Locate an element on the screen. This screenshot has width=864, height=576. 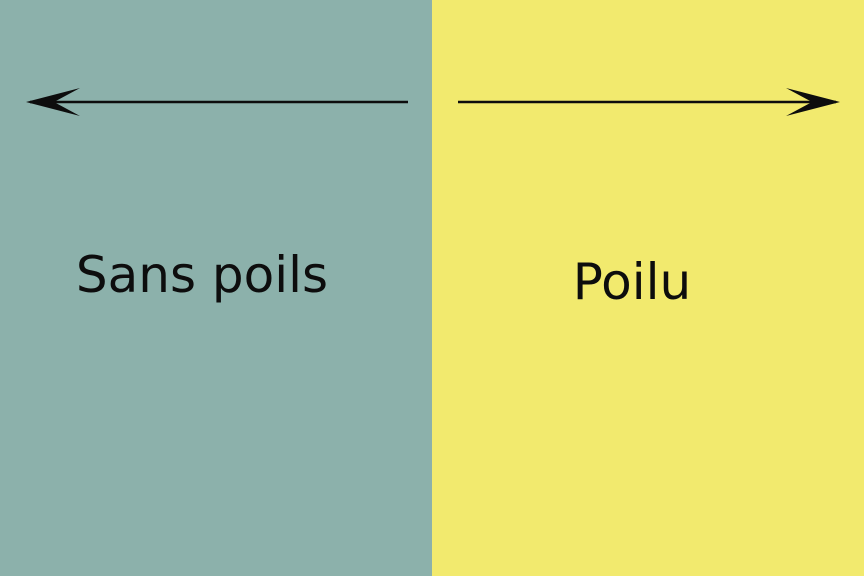
left-arrow-icon is located at coordinates (217, 102).